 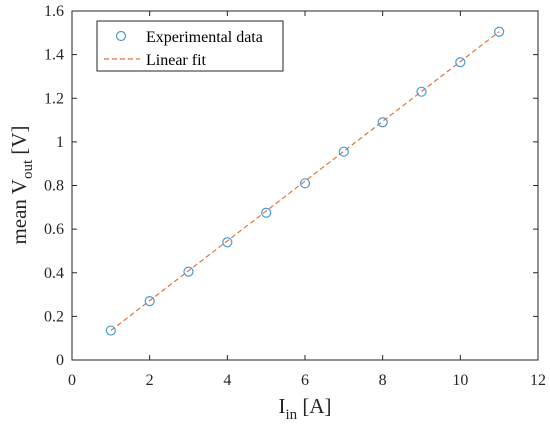 I want to click on y-tick-label: 0.6, so click(x=54, y=229).